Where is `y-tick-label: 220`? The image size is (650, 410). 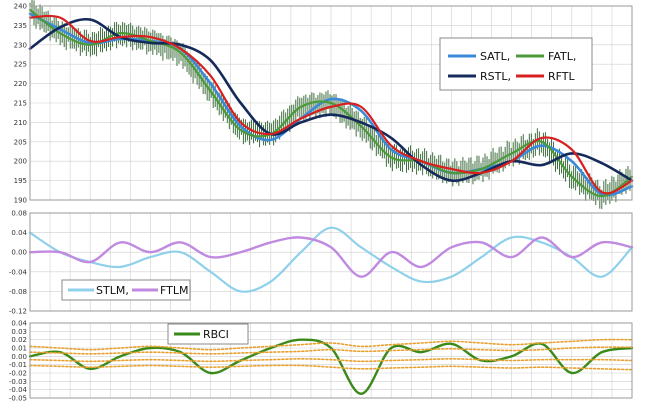 y-tick-label: 220 is located at coordinates (20, 84).